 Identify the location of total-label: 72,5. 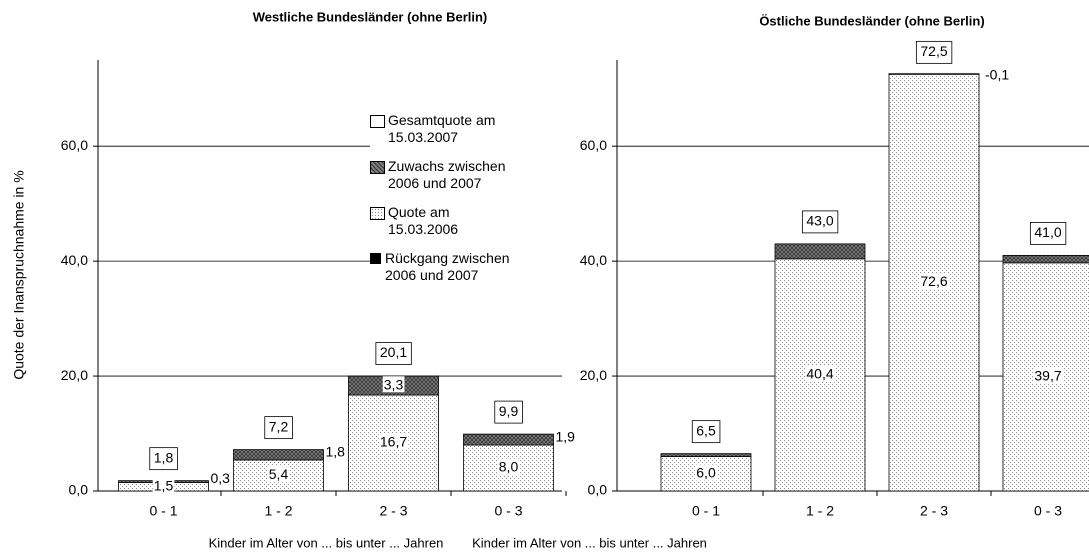
(933, 51).